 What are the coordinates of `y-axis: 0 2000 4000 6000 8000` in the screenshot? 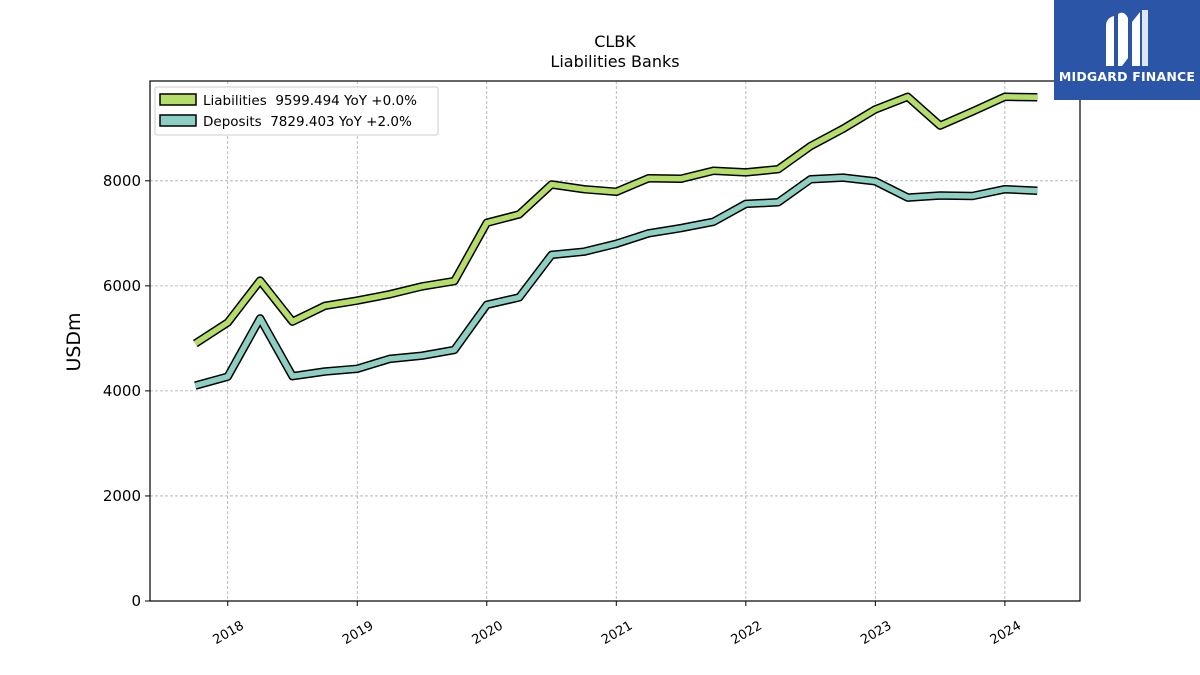 It's located at (126, 391).